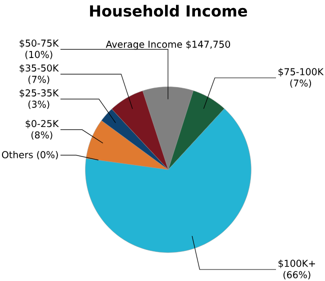  I want to click on category-label: Others, so click(17, 154).